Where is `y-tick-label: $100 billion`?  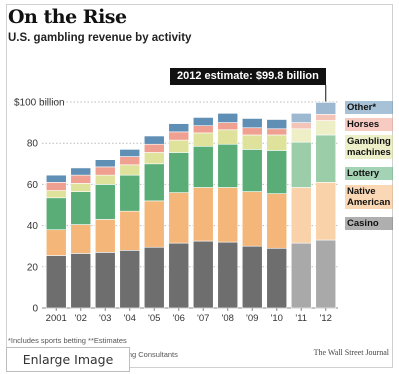 y-tick-label: $100 billion is located at coordinates (39, 103).